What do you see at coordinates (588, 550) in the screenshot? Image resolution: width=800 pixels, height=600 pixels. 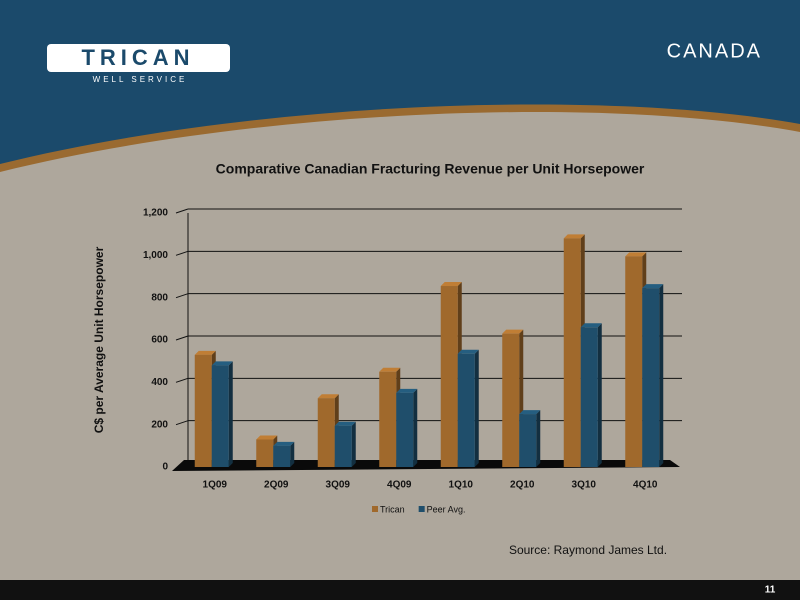 I see `source: Source: Raymond James Ltd.` at bounding box center [588, 550].